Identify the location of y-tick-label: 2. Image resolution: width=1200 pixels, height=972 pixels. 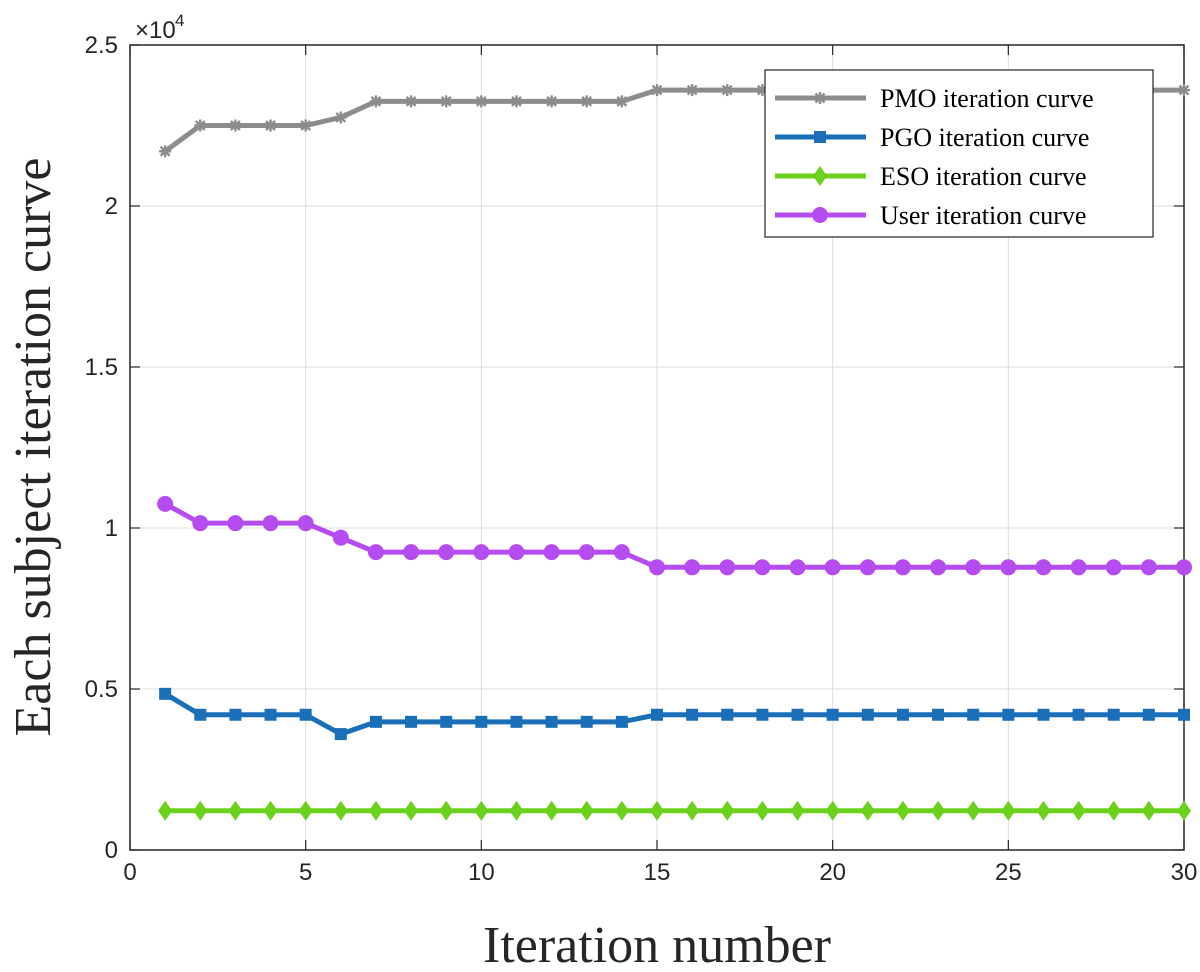
(111, 206).